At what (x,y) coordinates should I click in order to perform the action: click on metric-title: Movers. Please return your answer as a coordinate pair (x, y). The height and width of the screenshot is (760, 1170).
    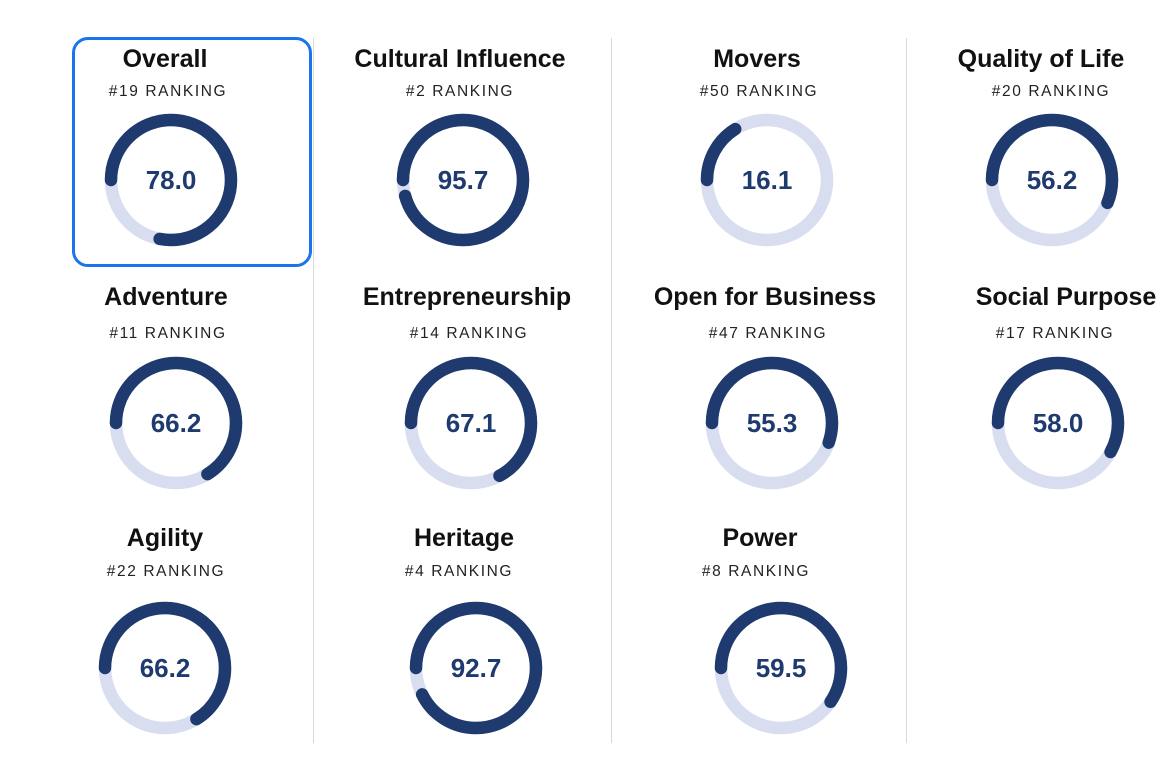
    Looking at the image, I should click on (757, 59).